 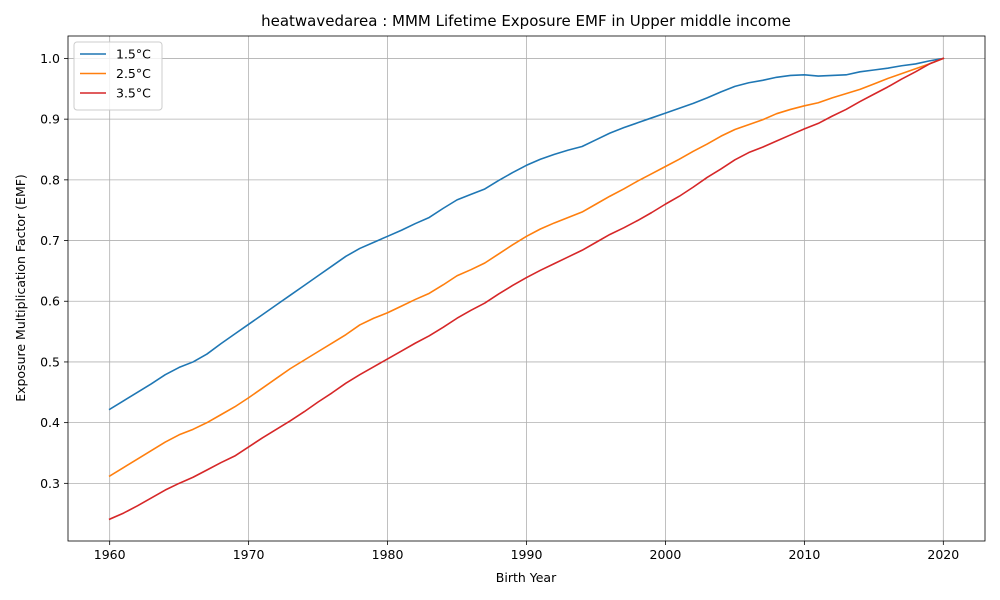 What do you see at coordinates (804, 554) in the screenshot?
I see `x-tick-label: 2010` at bounding box center [804, 554].